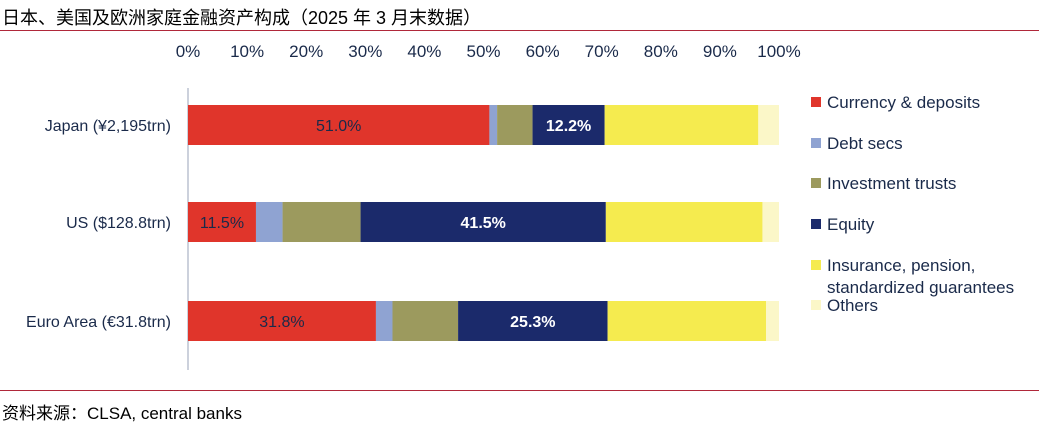  I want to click on bottom-rule, so click(519, 390).